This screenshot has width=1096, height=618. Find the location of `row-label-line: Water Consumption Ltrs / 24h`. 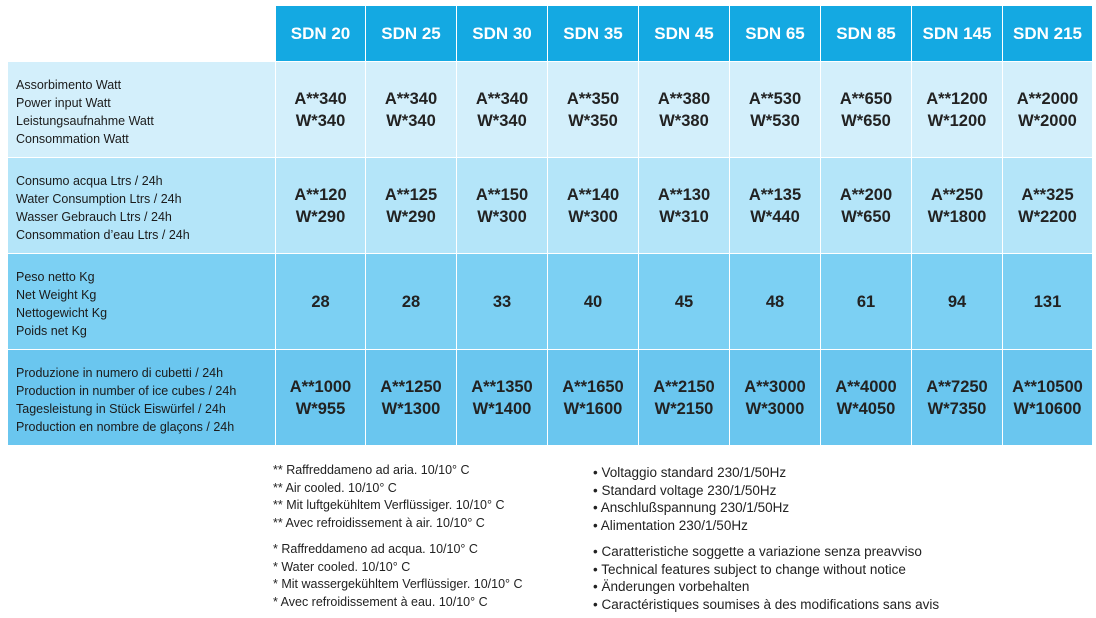

row-label-line: Water Consumption Ltrs / 24h is located at coordinates (99, 198).